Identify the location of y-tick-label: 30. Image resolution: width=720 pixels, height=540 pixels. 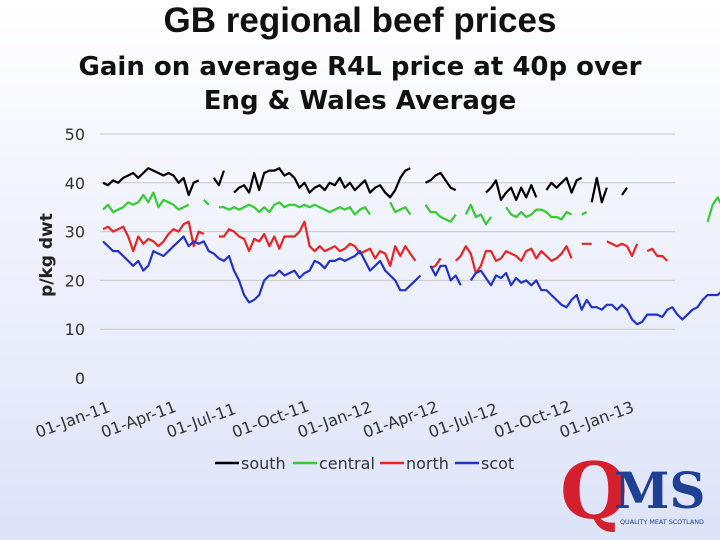
(75, 232).